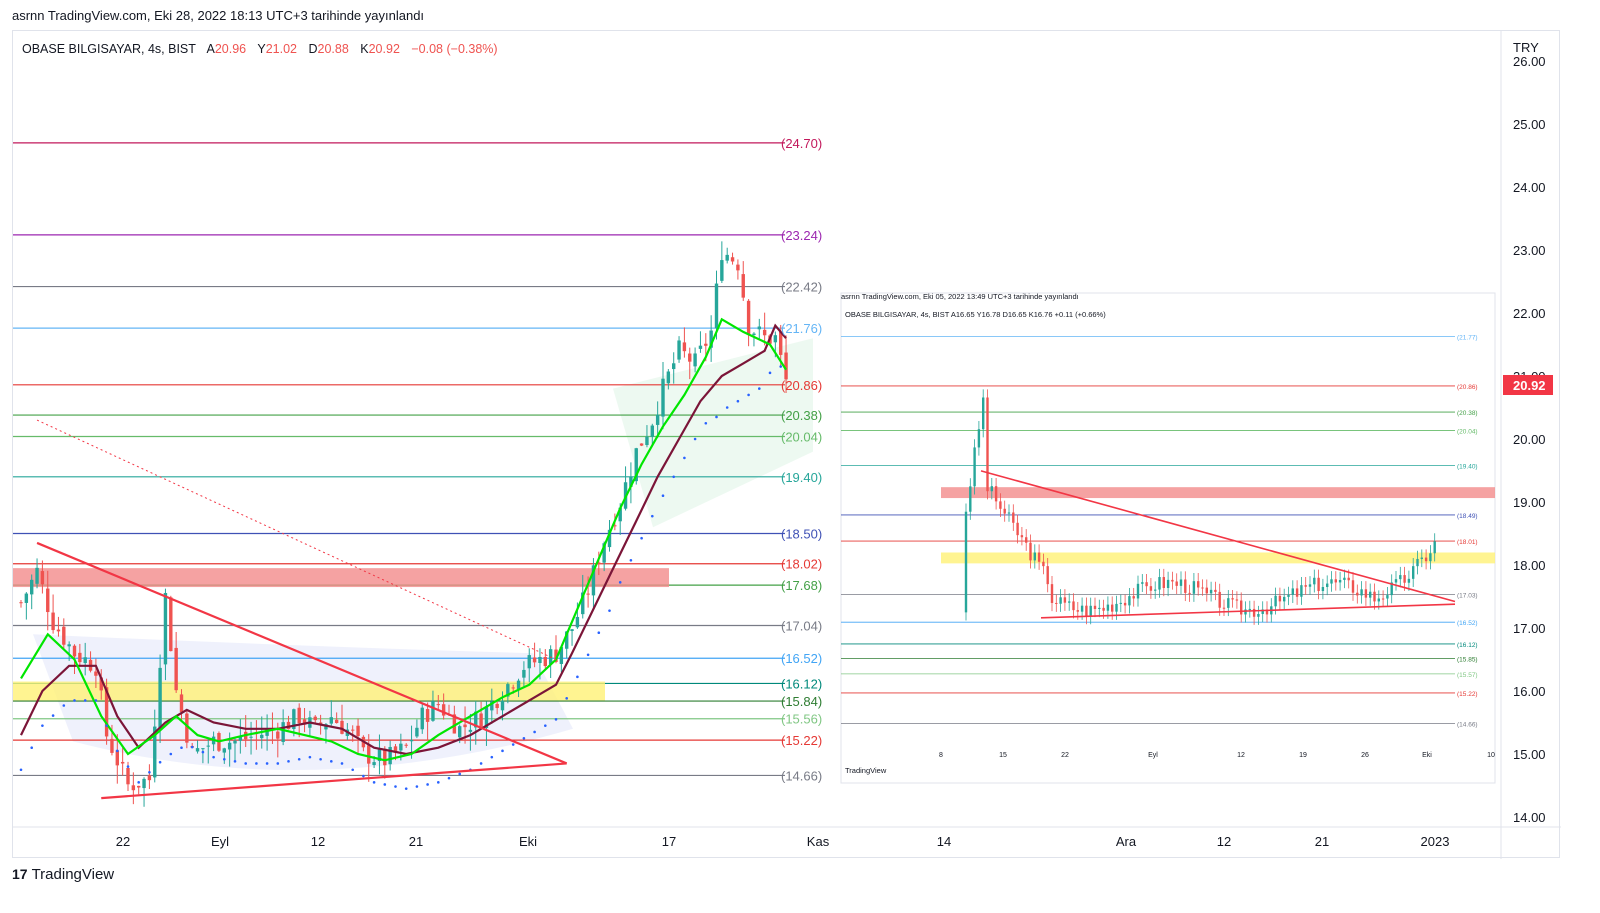 The width and height of the screenshot is (1600, 913). Describe the element at coordinates (1365, 755) in the screenshot. I see `inset-x-label: 26` at that location.